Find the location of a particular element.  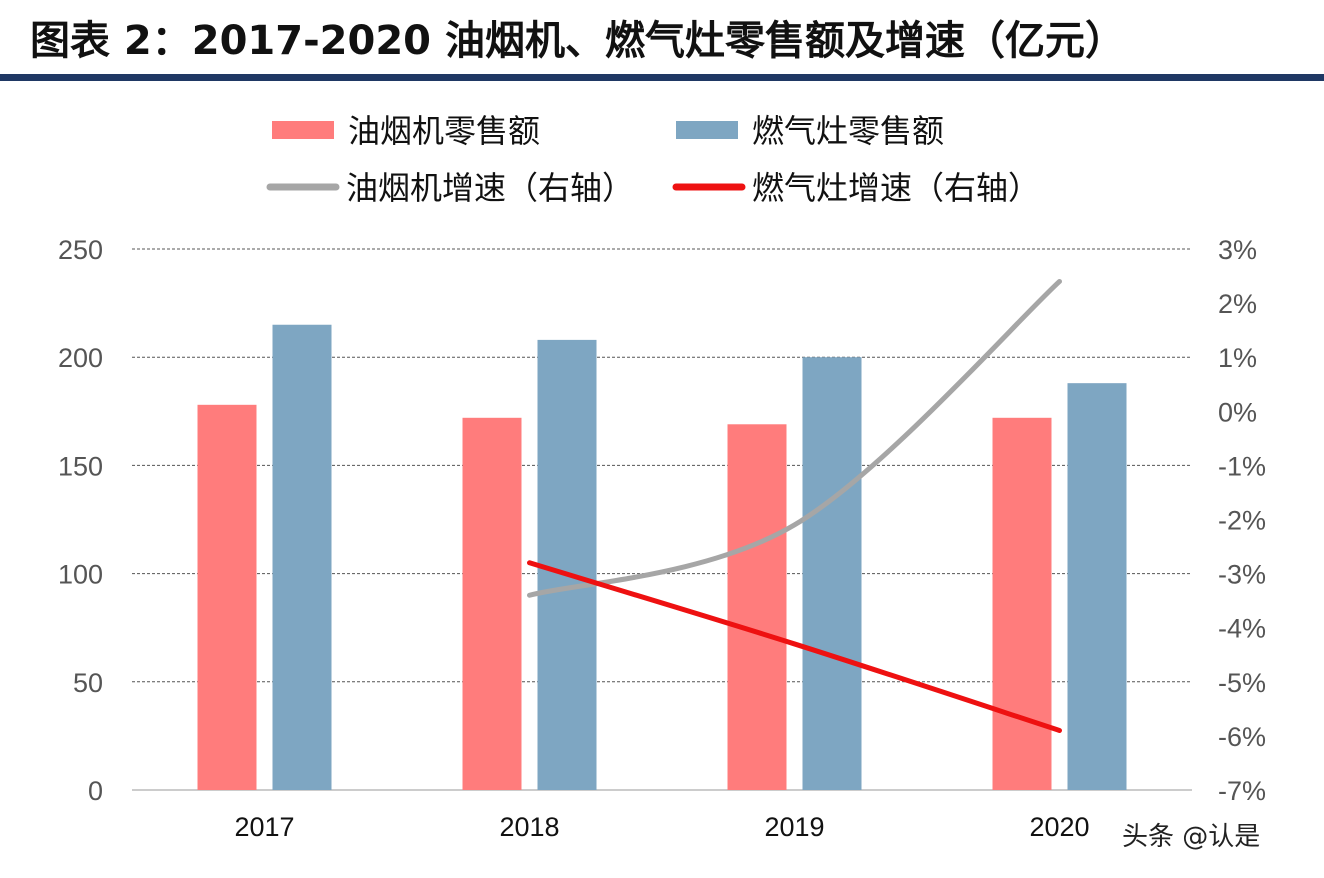

x-tick-label: 2017 is located at coordinates (264, 827).